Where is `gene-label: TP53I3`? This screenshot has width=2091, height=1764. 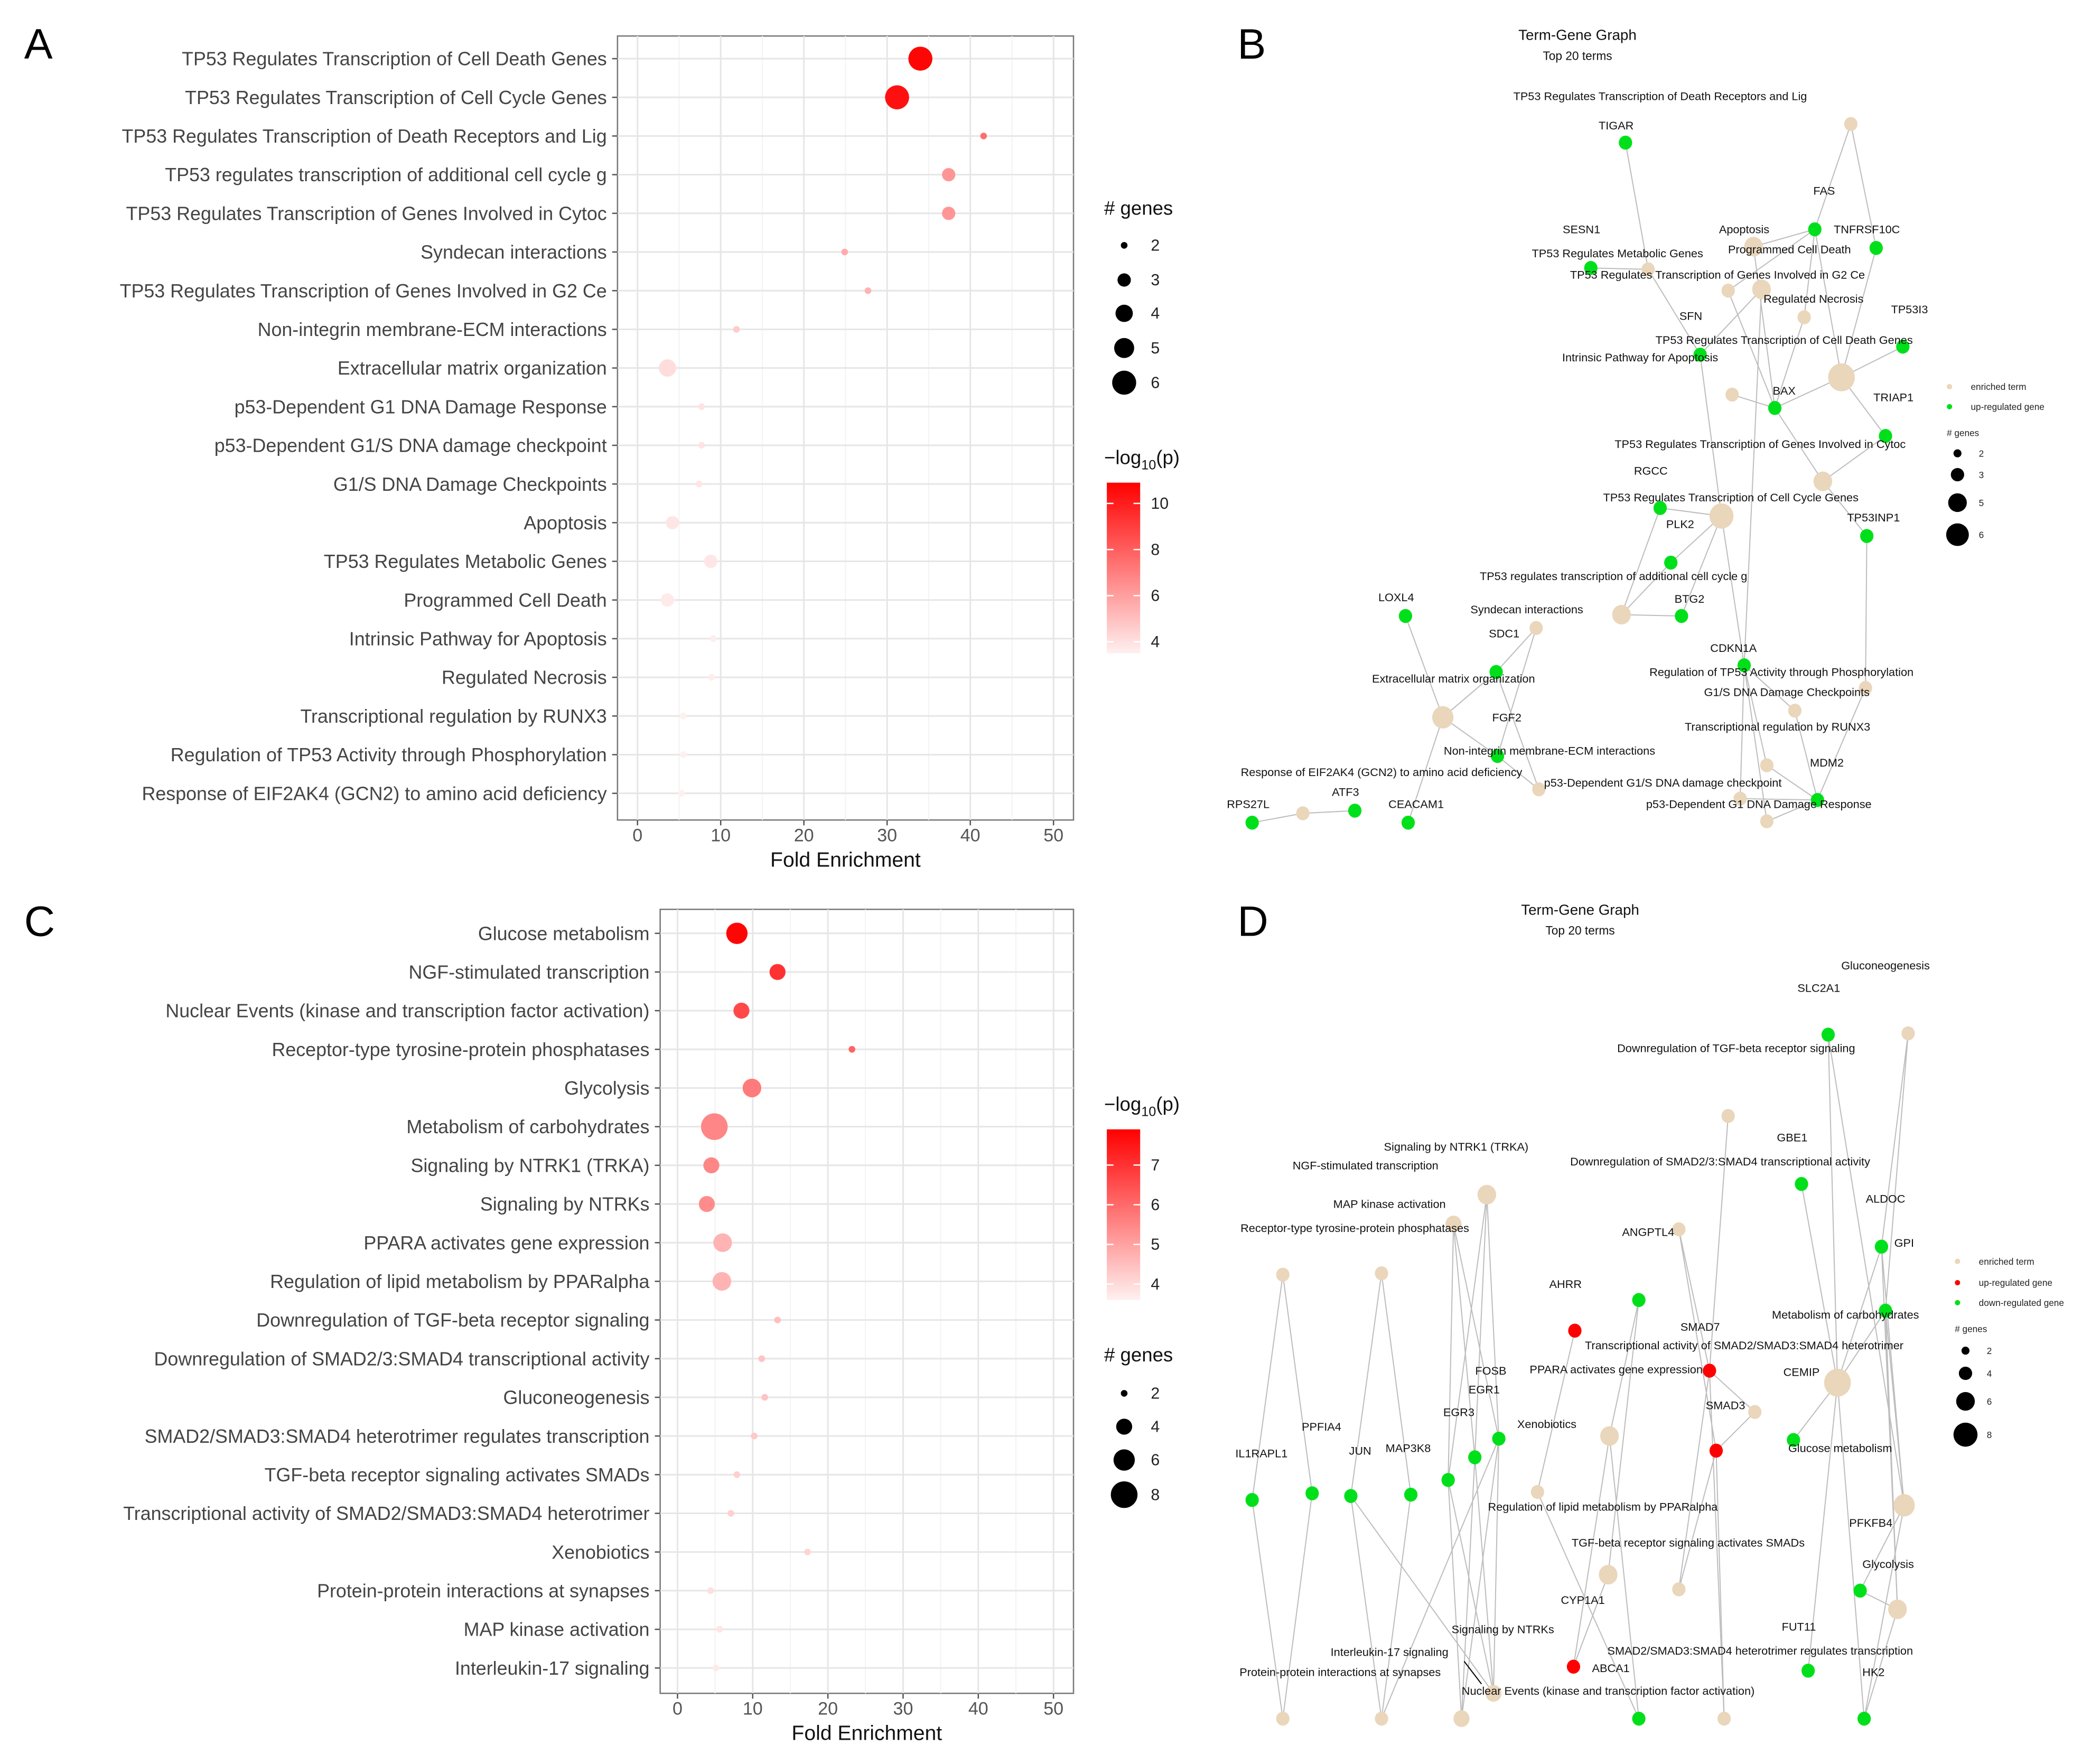
gene-label: TP53I3 is located at coordinates (1910, 309).